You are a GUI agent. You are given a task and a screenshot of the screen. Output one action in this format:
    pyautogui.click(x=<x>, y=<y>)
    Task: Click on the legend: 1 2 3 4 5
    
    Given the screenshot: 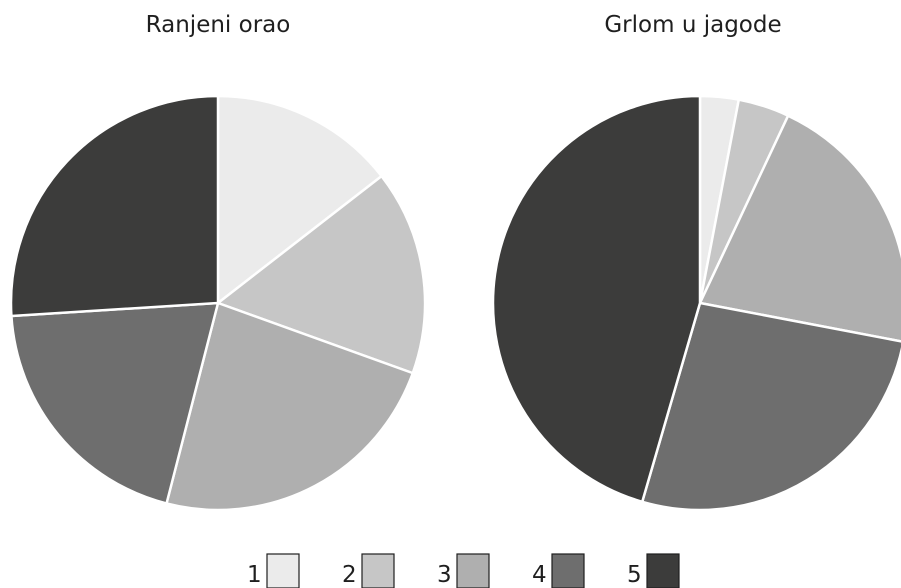 What is the action you would take?
    pyautogui.click(x=463, y=570)
    